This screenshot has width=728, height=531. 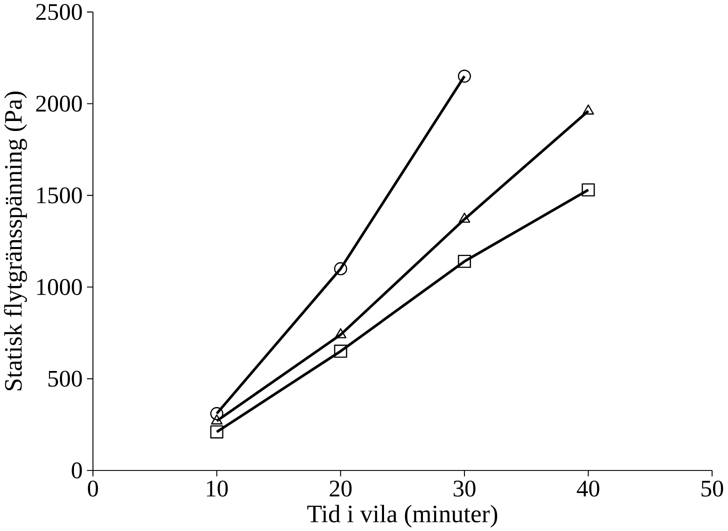 I want to click on x-tick-label: 20, so click(x=341, y=488).